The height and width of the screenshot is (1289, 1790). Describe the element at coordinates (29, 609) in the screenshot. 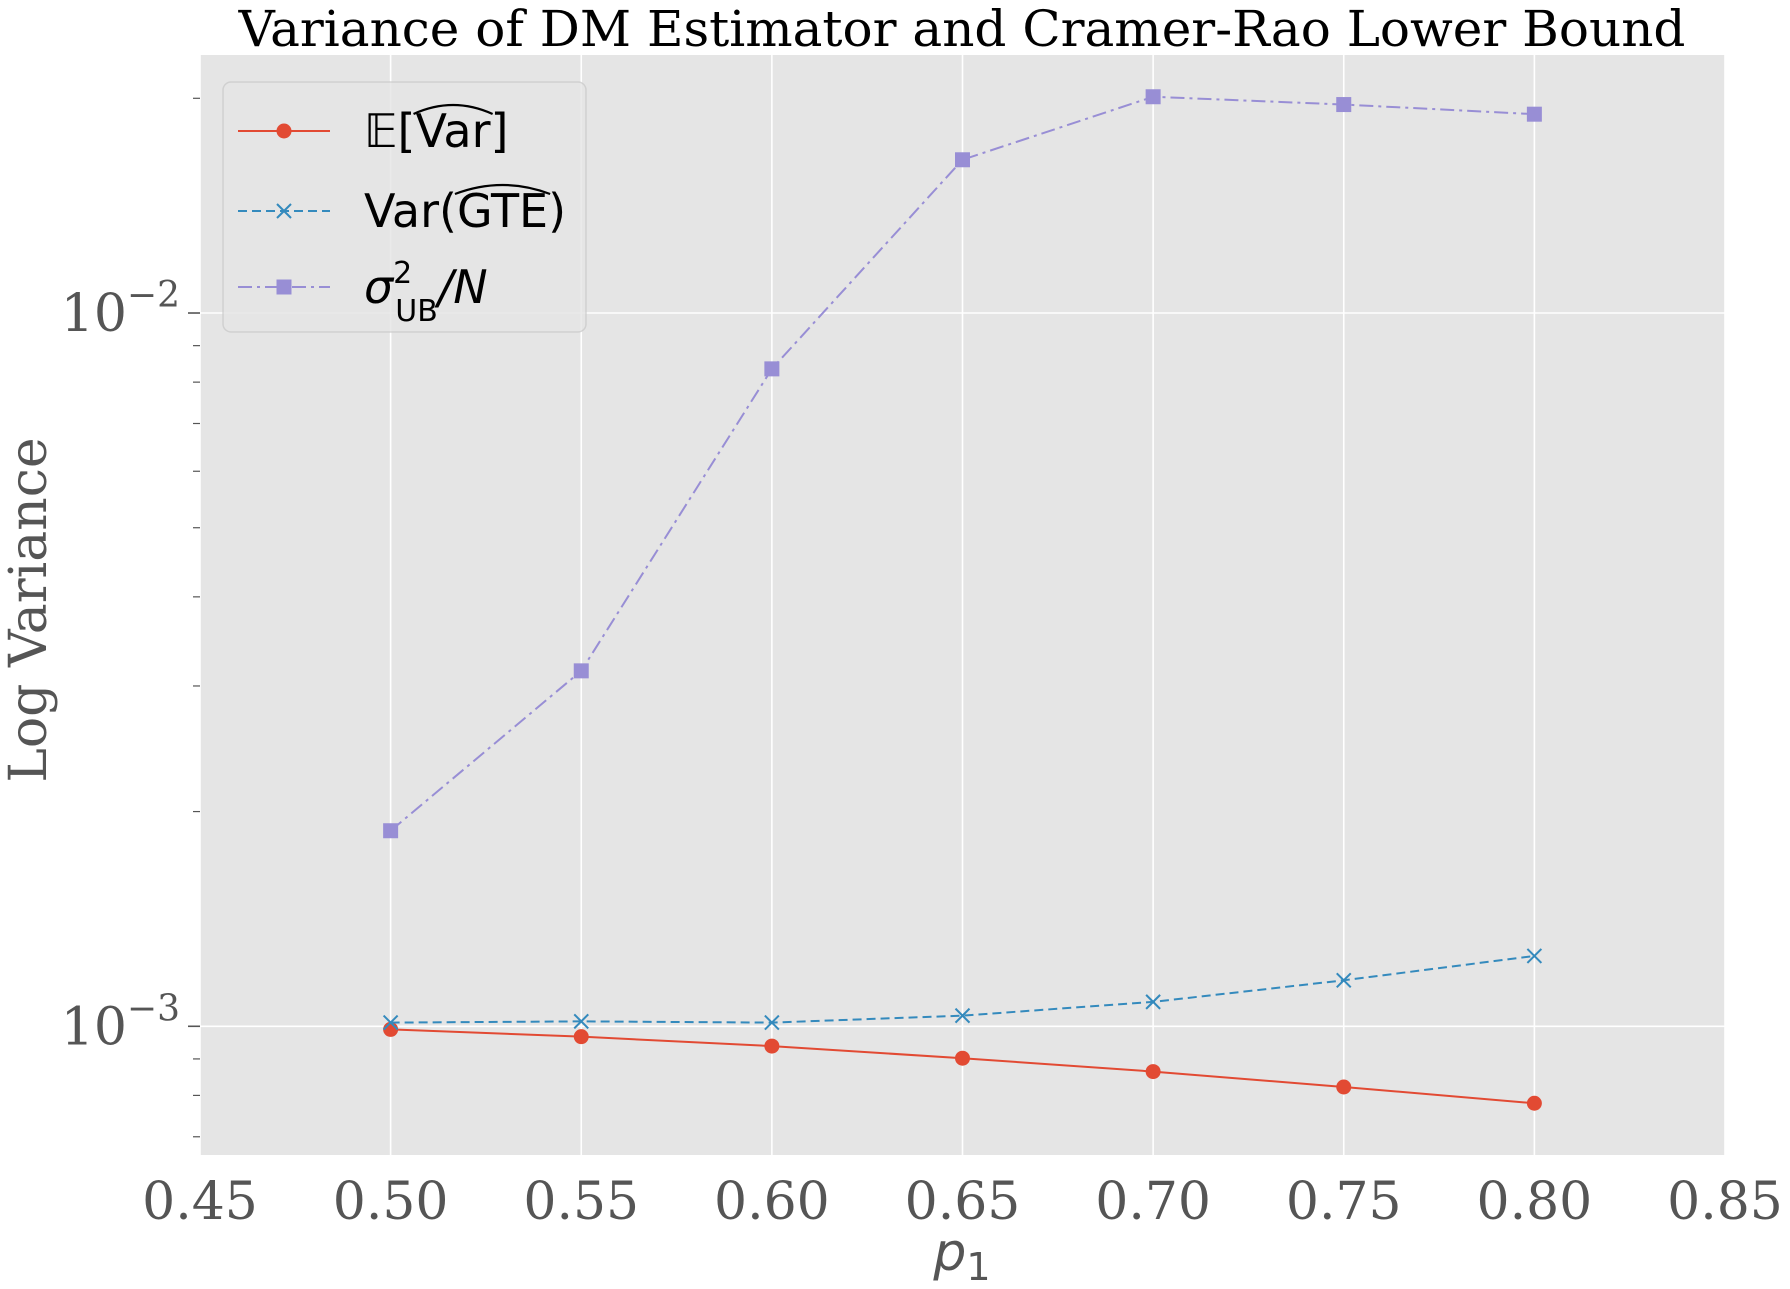

I see `y-axis-label: Log Variance` at that location.